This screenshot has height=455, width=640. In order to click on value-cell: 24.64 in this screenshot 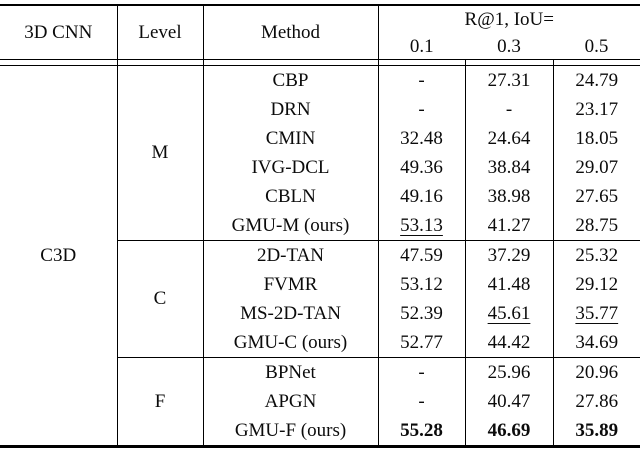, I will do `click(508, 138)`.